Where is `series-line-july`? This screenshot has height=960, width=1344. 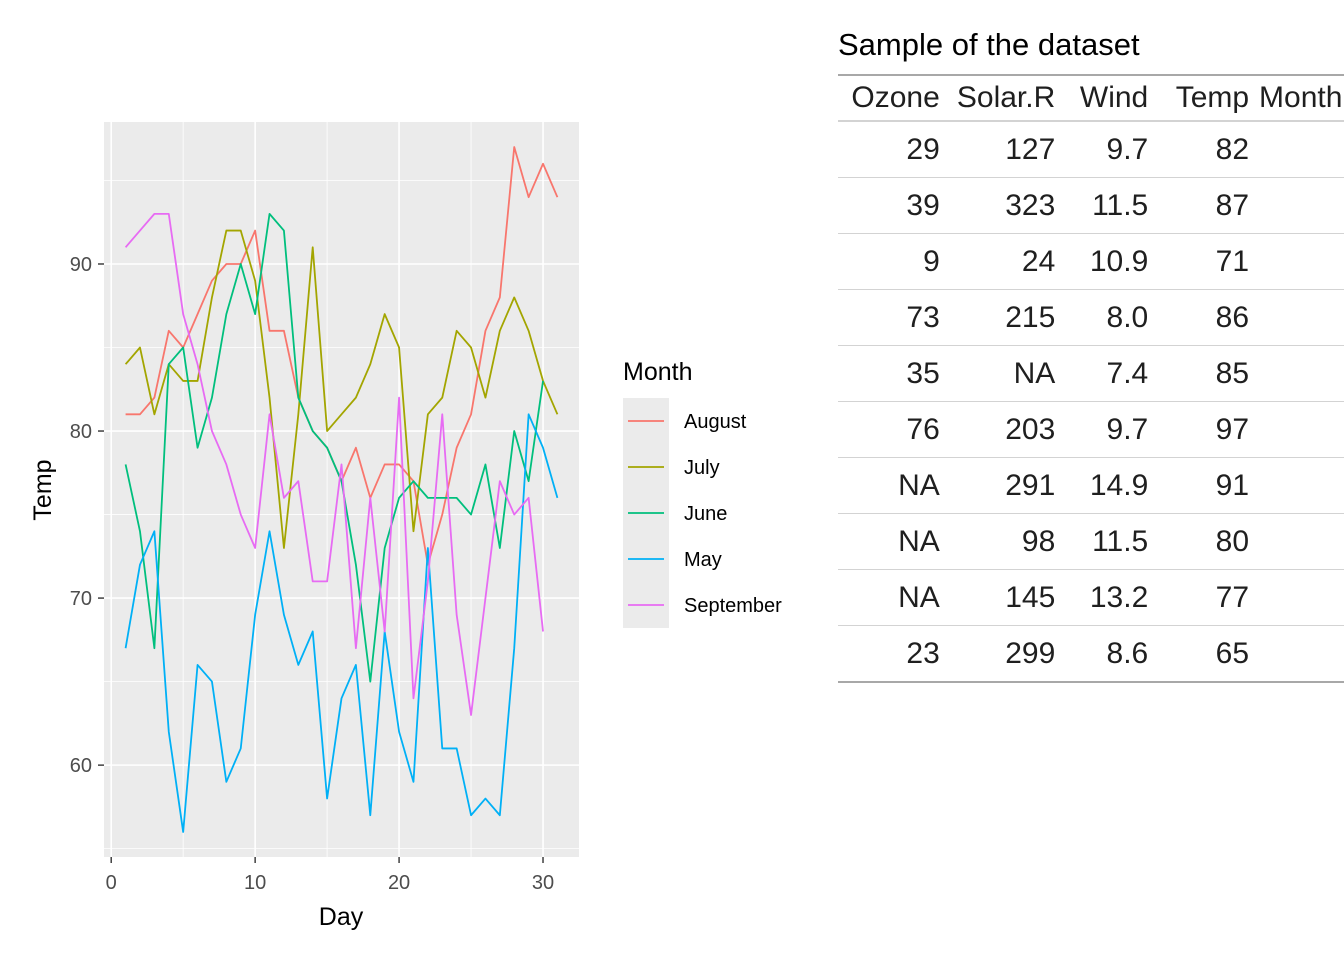
series-line-july is located at coordinates (341, 389).